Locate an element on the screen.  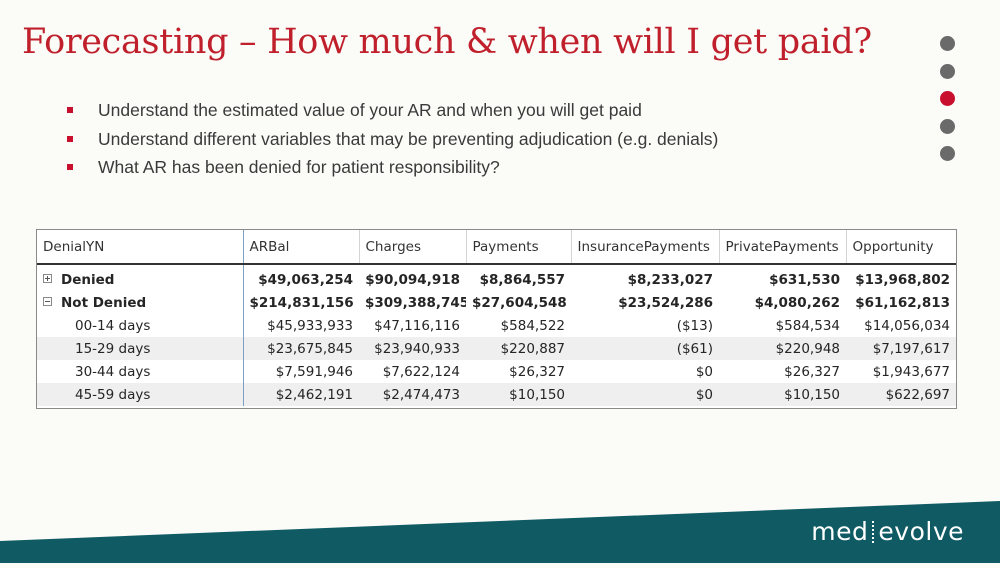
cell-arbal: $2,462,191 is located at coordinates (301, 394).